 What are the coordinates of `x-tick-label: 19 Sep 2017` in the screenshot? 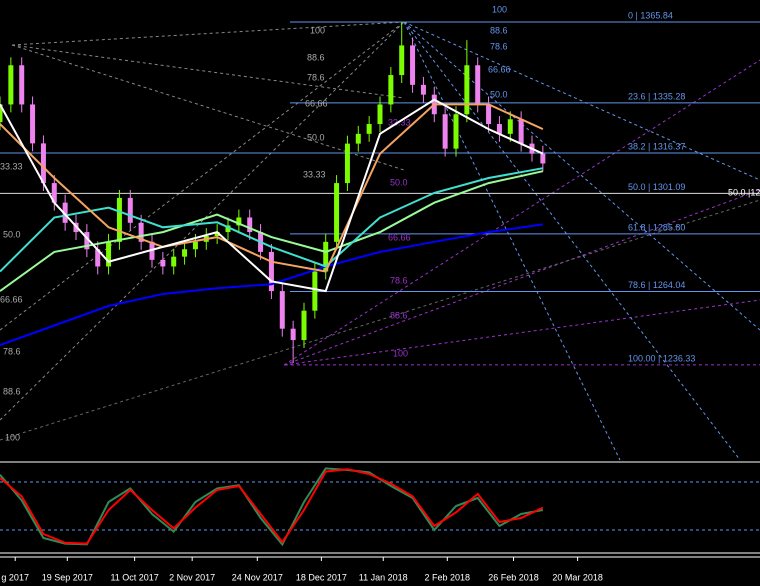 It's located at (67, 577).